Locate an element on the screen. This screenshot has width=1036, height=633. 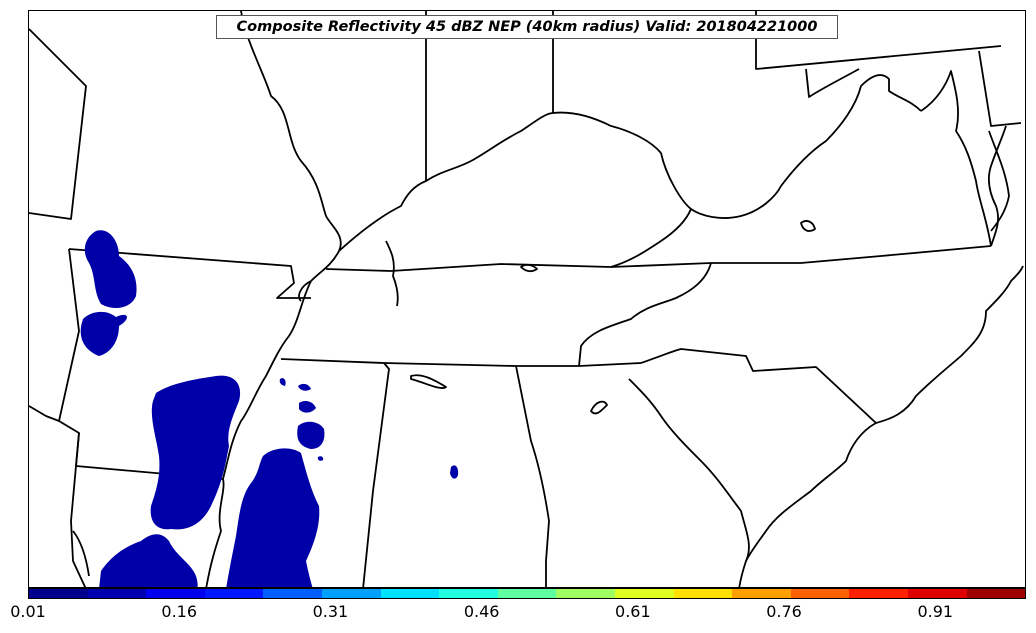
cell-arkansas-nw is located at coordinates (103, 333).